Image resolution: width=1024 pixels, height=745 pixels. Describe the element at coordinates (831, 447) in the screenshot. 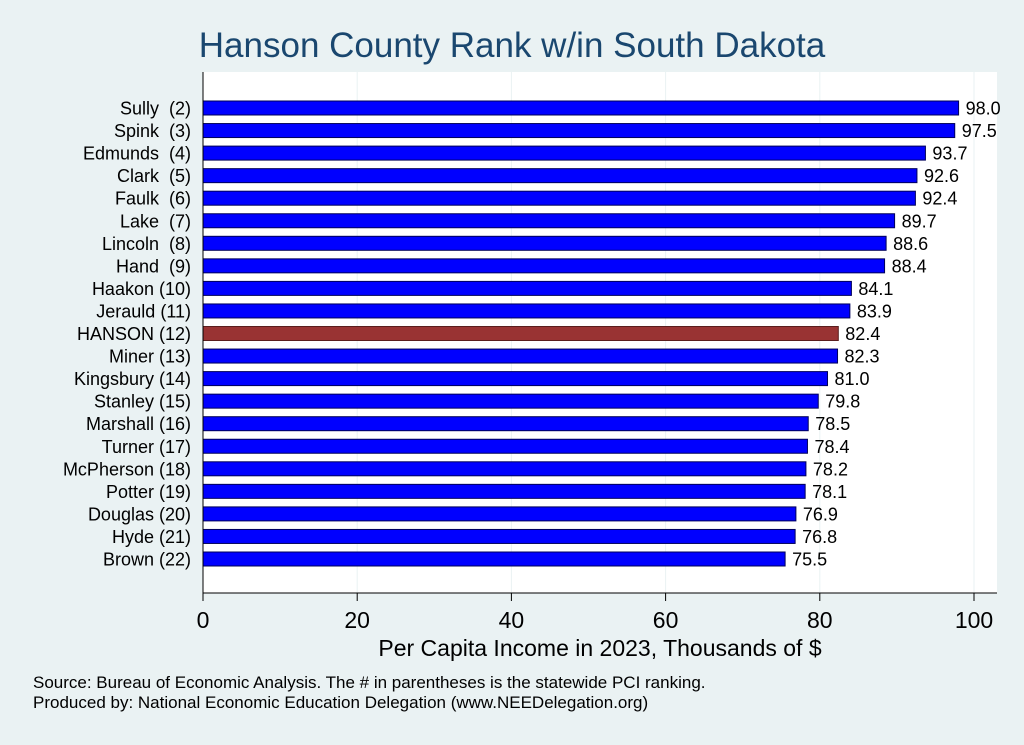

I see `value-label: 78.4` at that location.